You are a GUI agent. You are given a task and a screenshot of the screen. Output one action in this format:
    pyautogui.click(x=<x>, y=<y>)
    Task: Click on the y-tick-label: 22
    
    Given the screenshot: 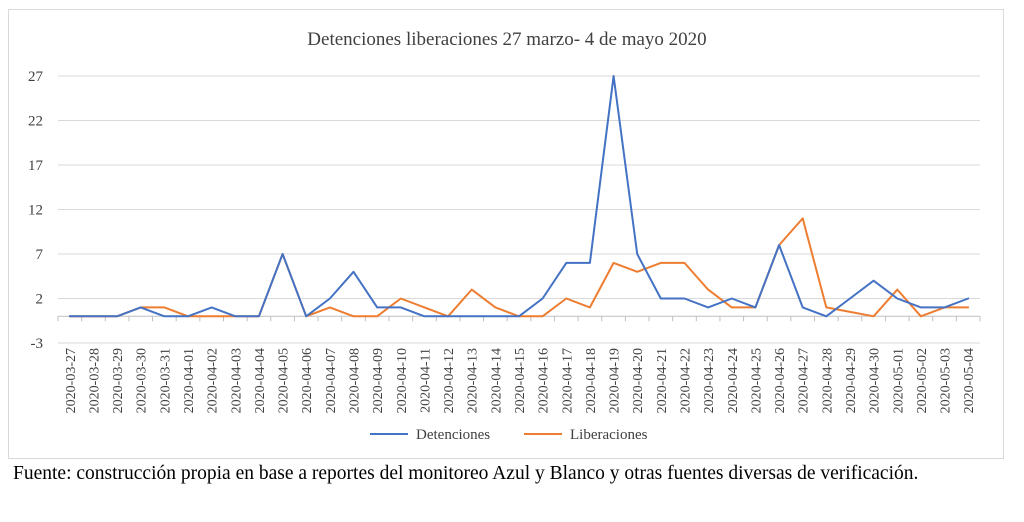 What is the action you would take?
    pyautogui.click(x=35, y=122)
    